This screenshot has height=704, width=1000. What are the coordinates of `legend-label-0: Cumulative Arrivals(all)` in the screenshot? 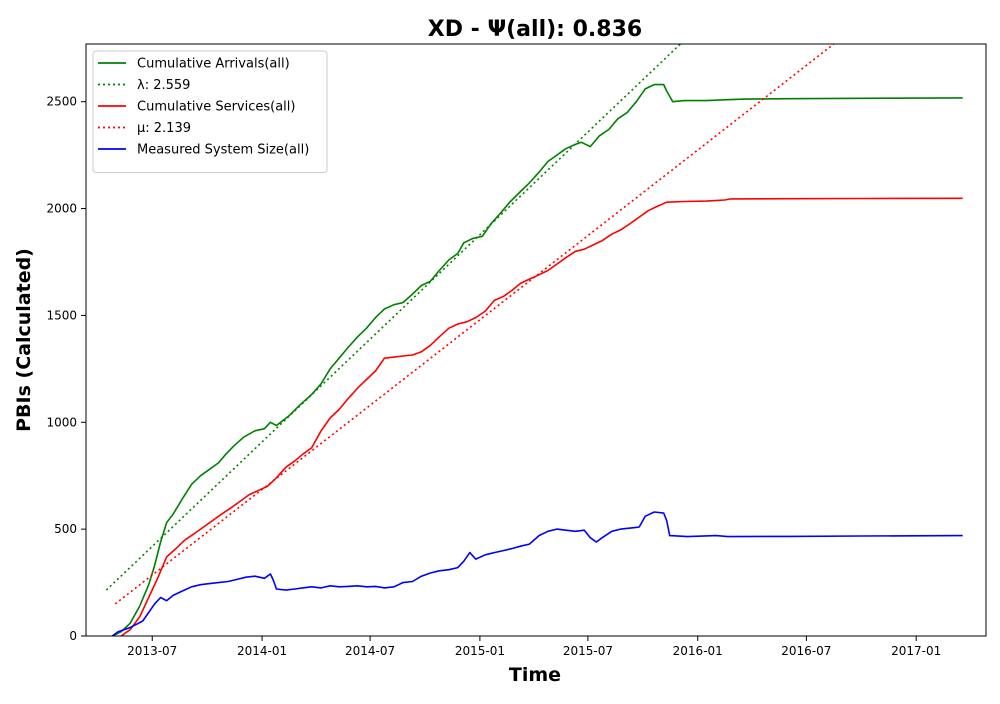 It's located at (213, 64).